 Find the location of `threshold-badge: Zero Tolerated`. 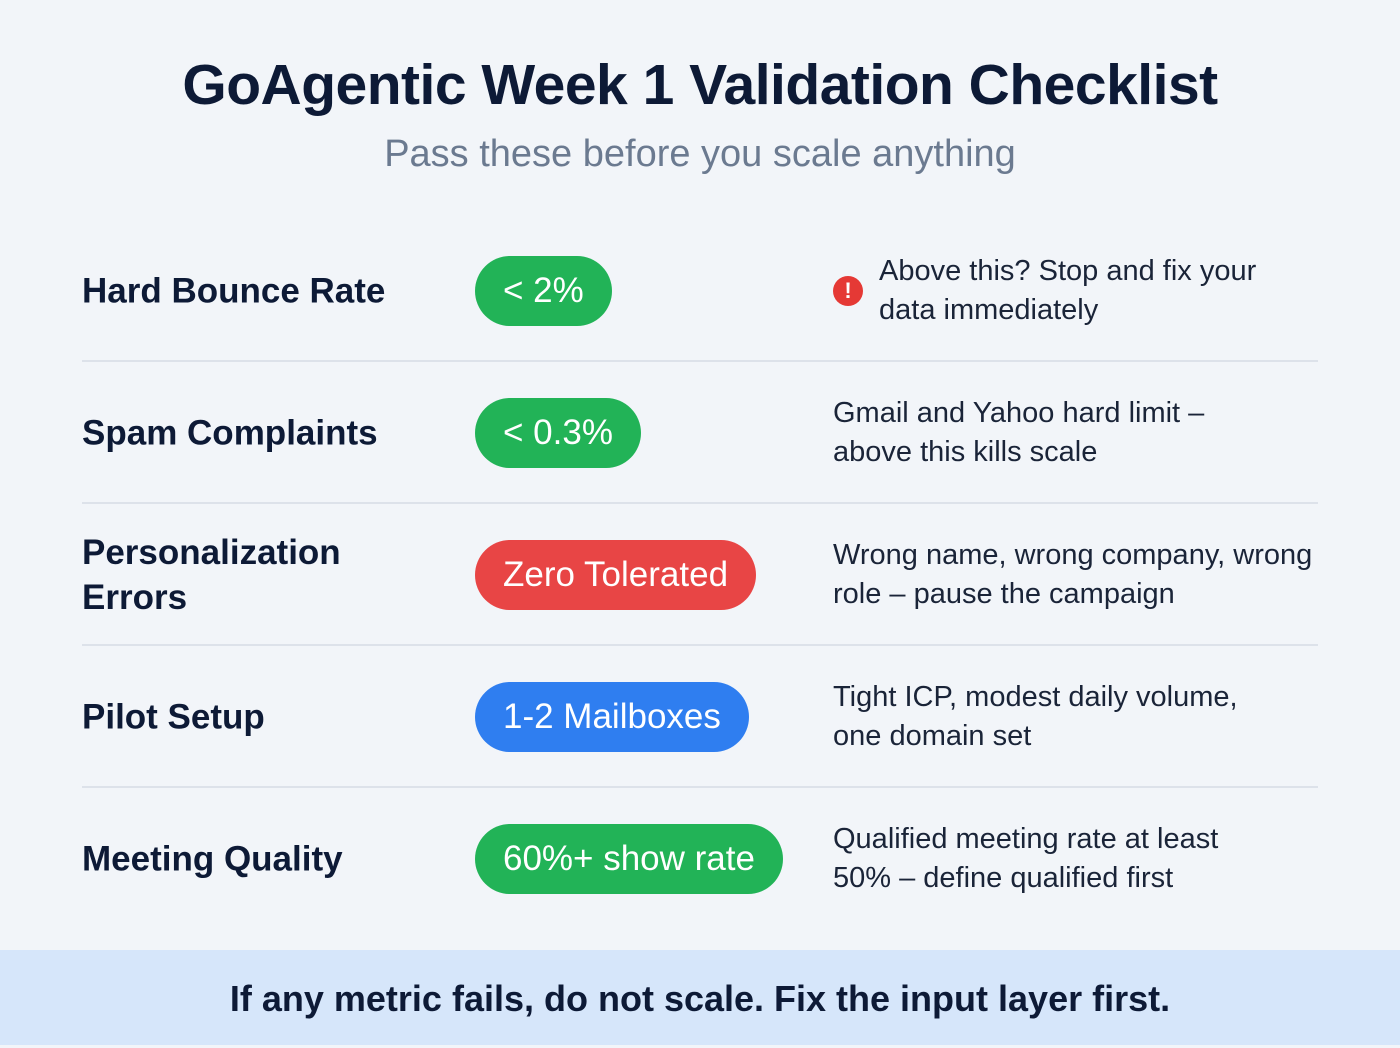

threshold-badge: Zero Tolerated is located at coordinates (616, 575).